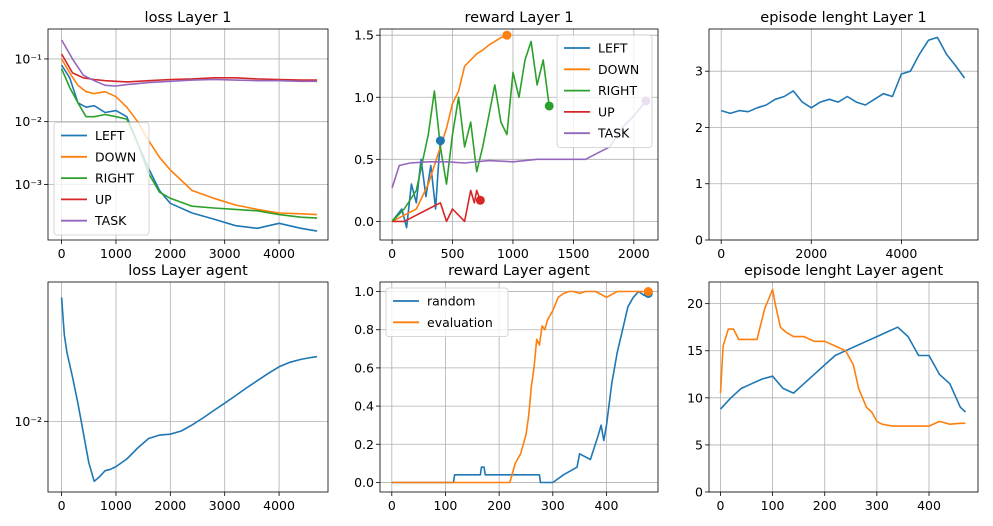 This screenshot has width=993, height=526. I want to click on end-marker-right, so click(549, 106).